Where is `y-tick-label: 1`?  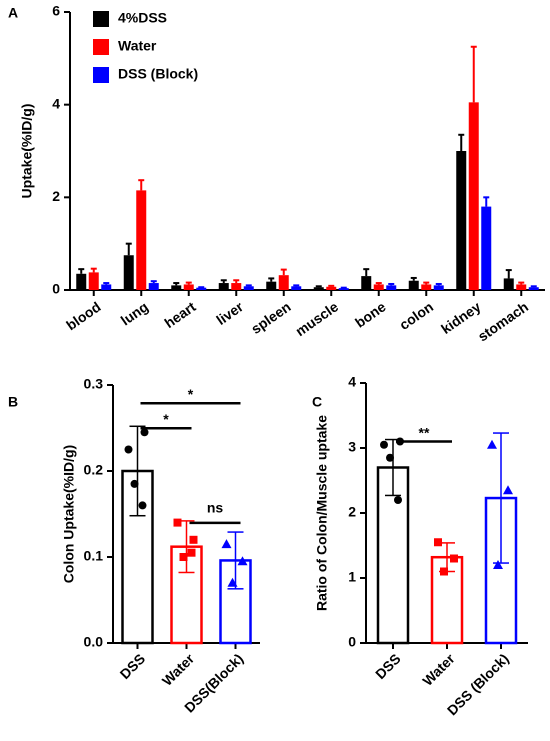
y-tick-label: 1 is located at coordinates (352, 577).